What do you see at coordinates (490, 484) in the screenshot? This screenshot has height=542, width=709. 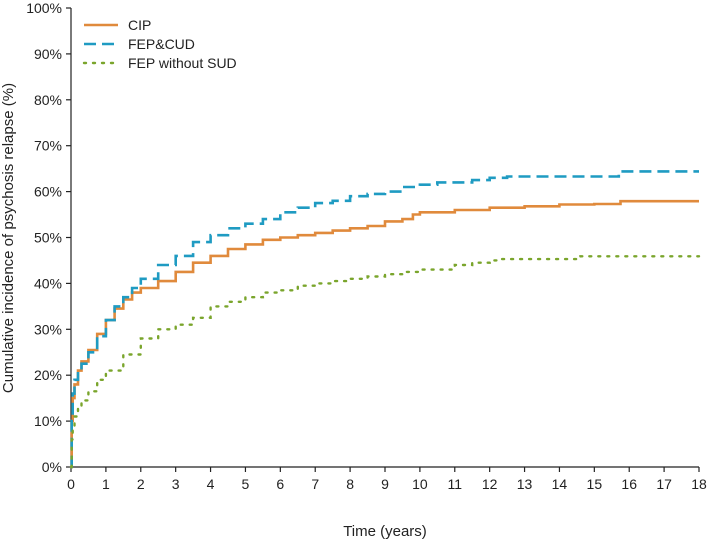 I see `x-tick-label: 12` at bounding box center [490, 484].